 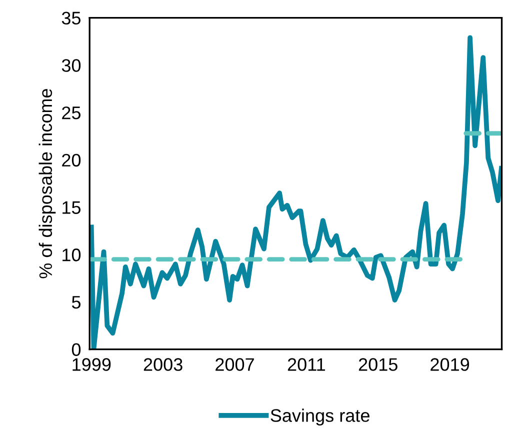 What do you see at coordinates (320, 417) in the screenshot?
I see `legend-label: Savings rate` at bounding box center [320, 417].